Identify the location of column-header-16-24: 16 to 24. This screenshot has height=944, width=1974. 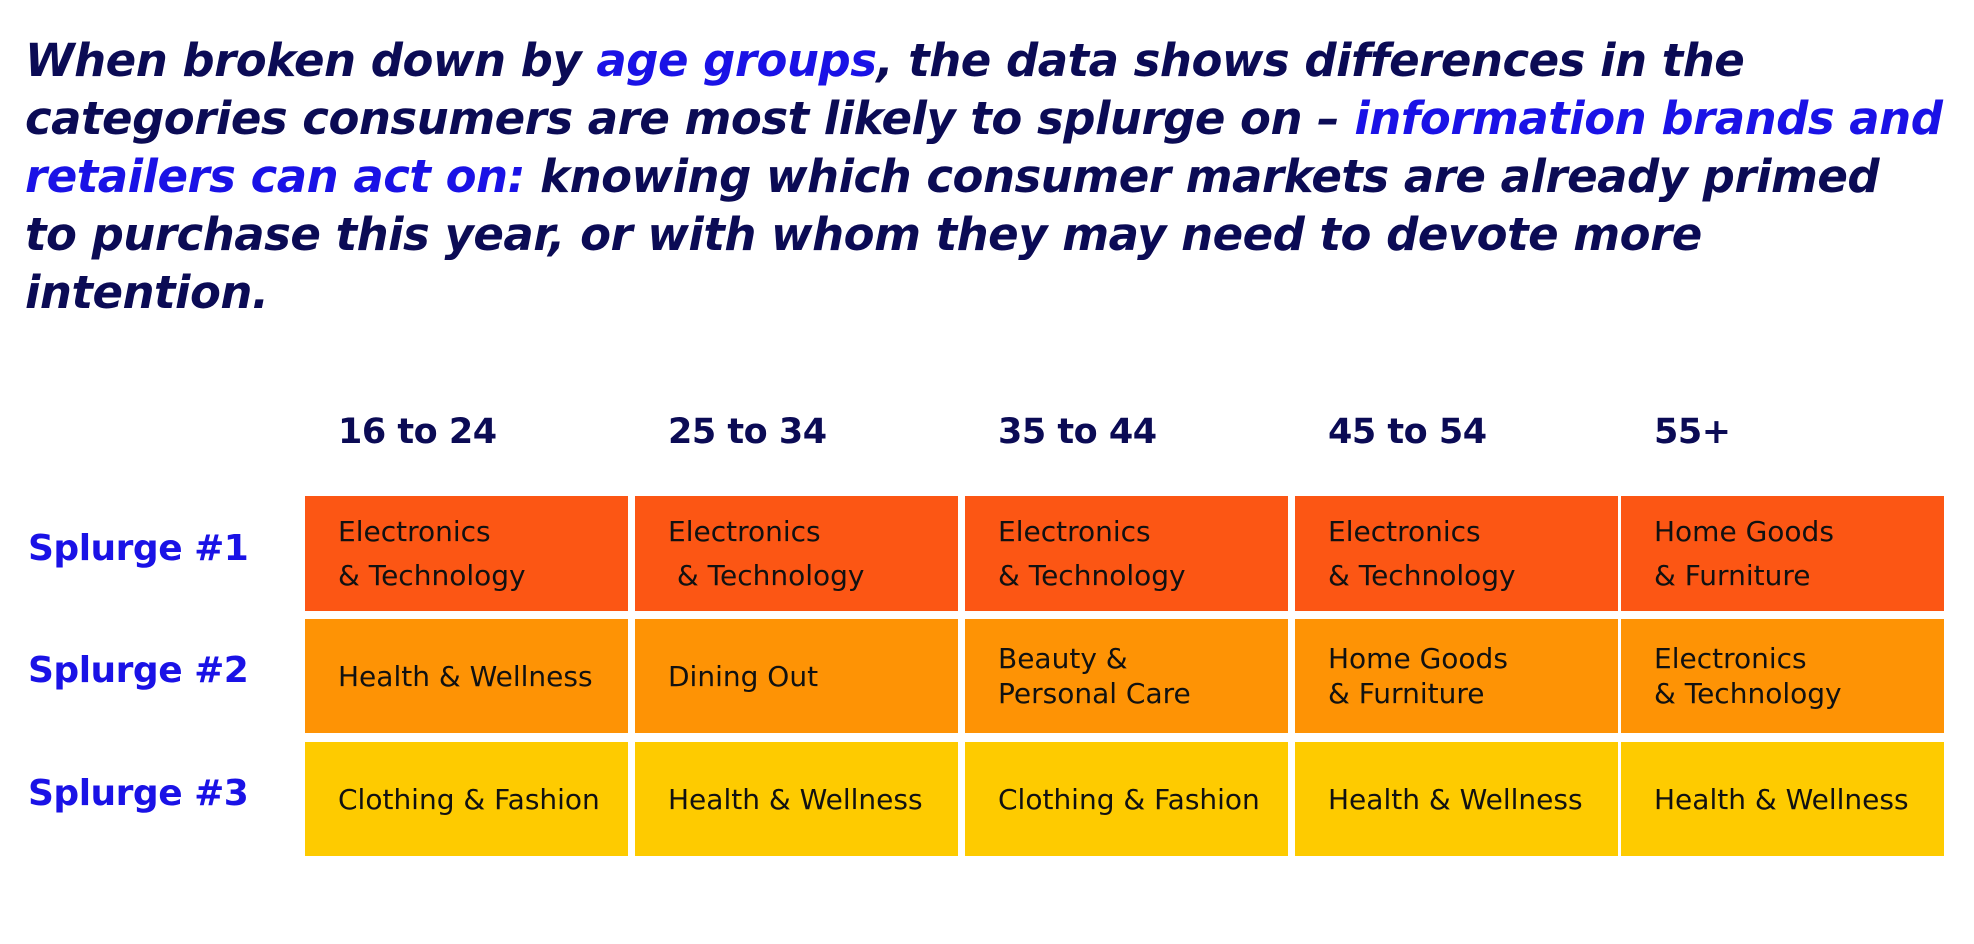
(417, 432).